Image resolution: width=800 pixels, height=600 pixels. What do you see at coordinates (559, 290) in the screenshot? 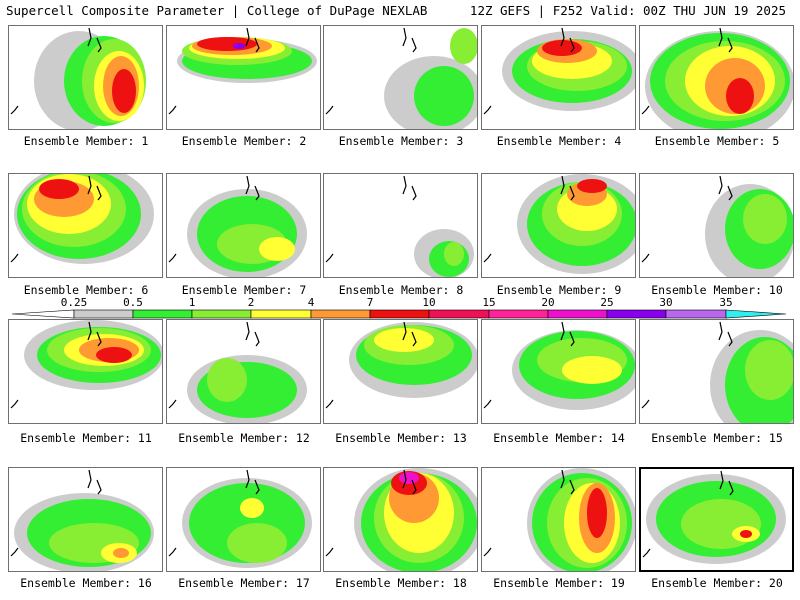
I see `member-label: Ensemble Member: 9` at bounding box center [559, 290].